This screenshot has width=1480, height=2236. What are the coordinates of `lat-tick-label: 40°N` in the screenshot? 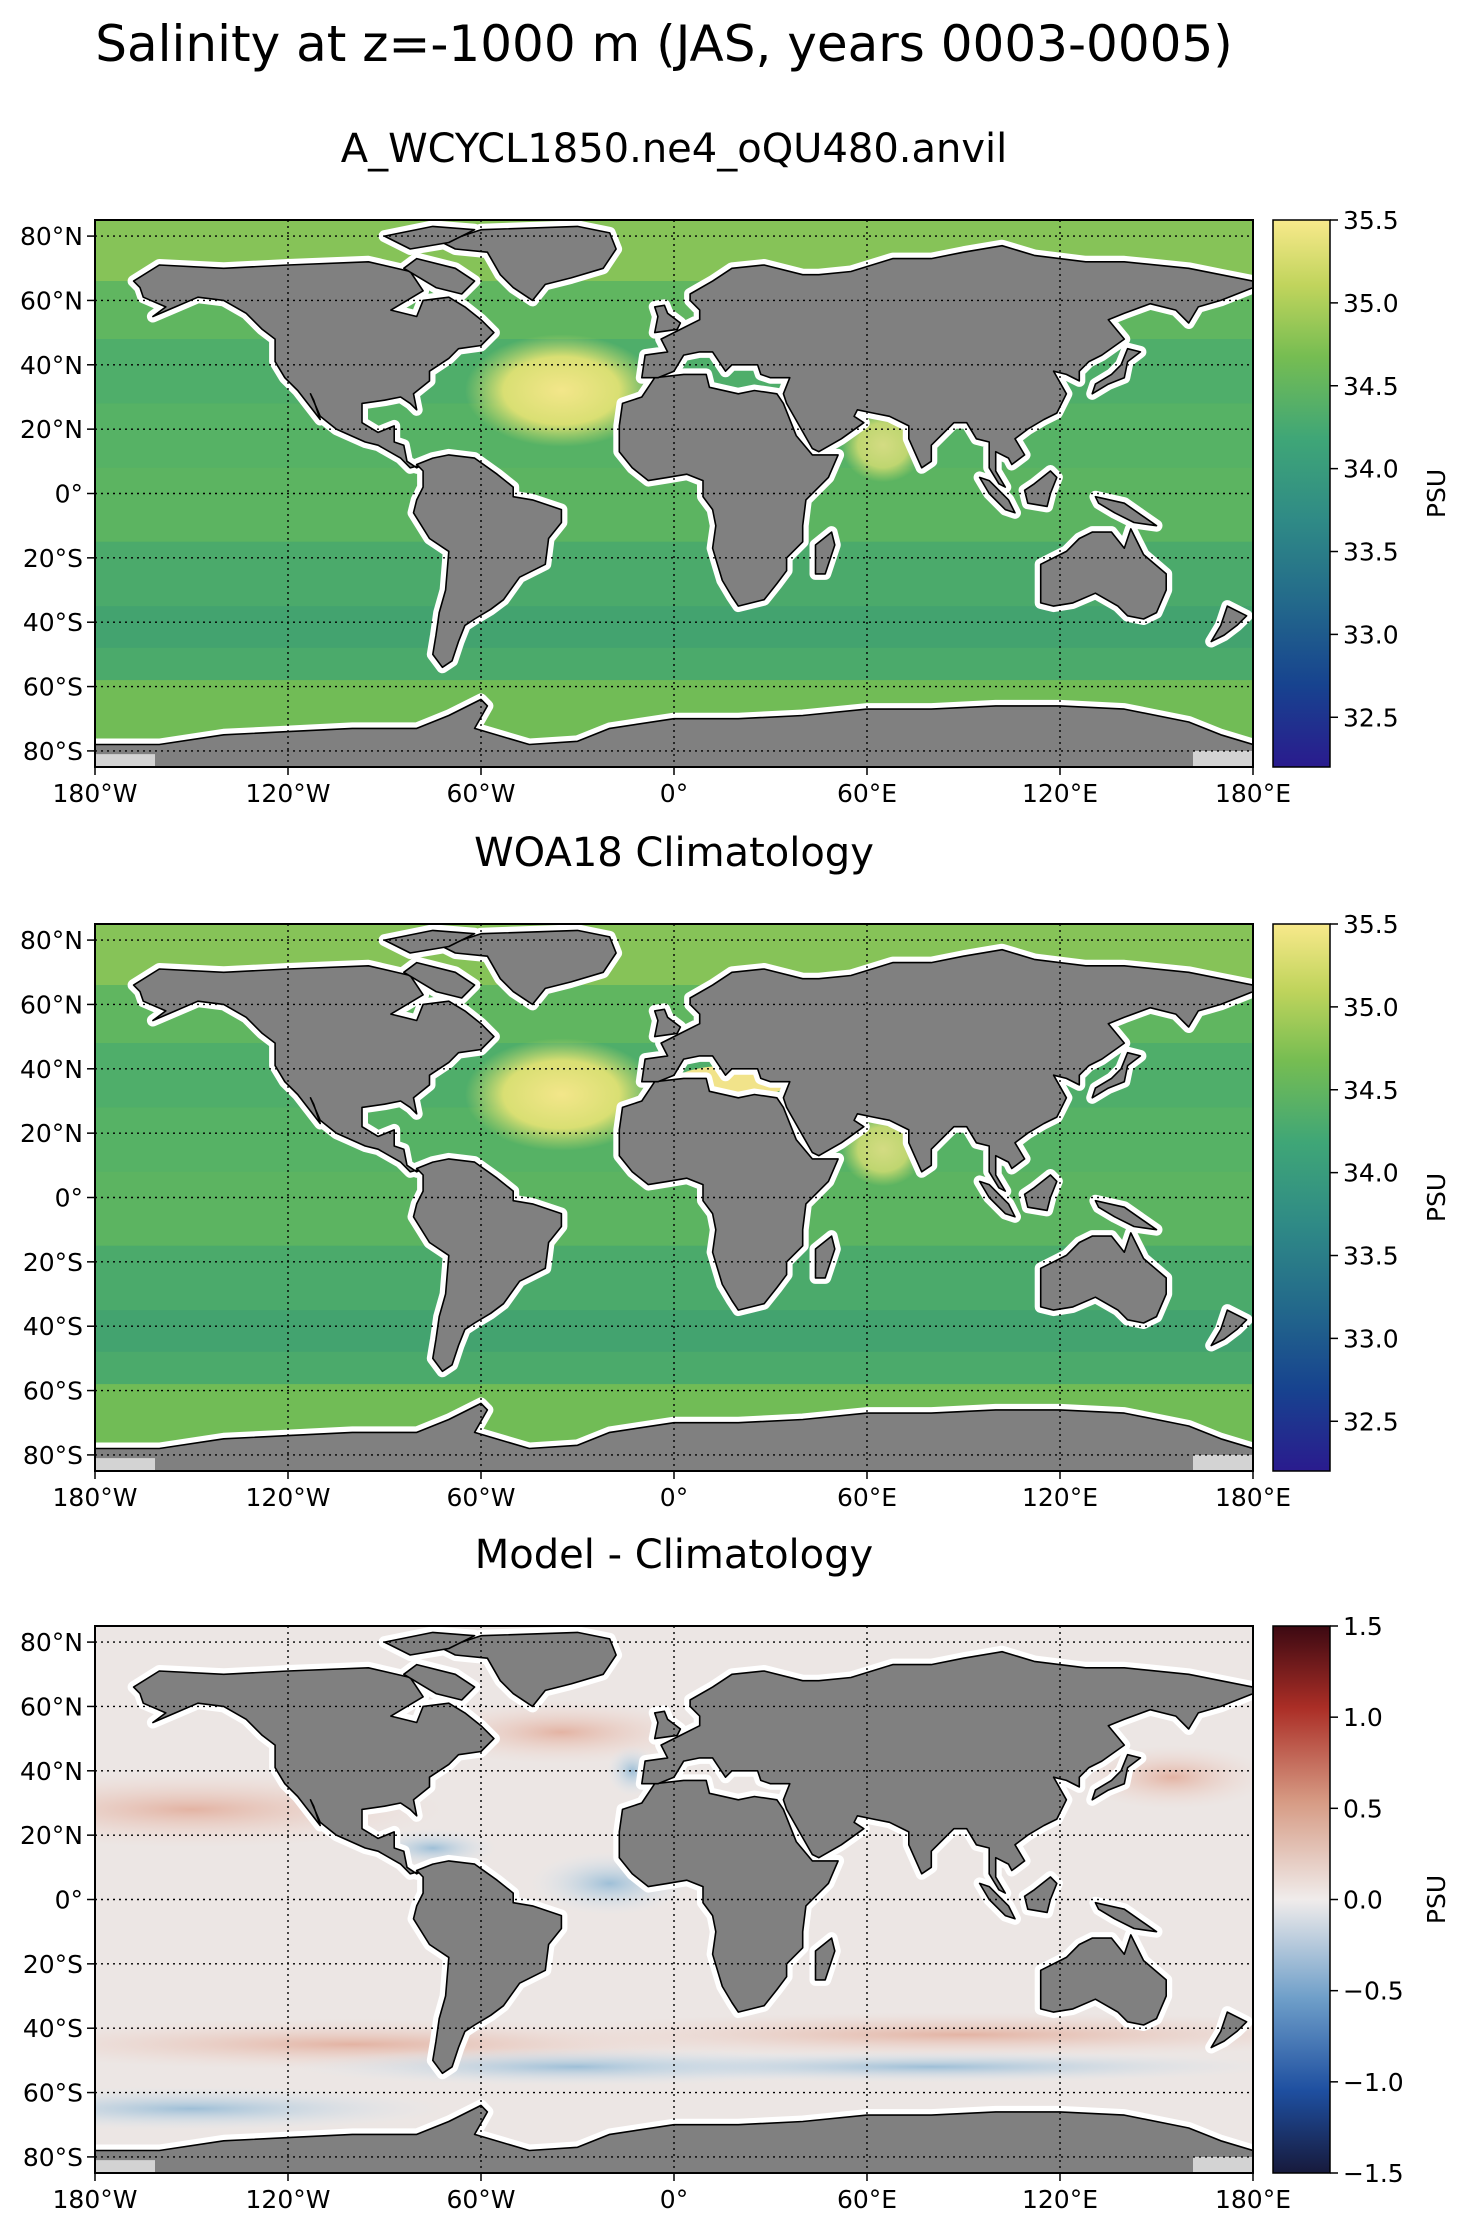 It's located at (51, 1069).